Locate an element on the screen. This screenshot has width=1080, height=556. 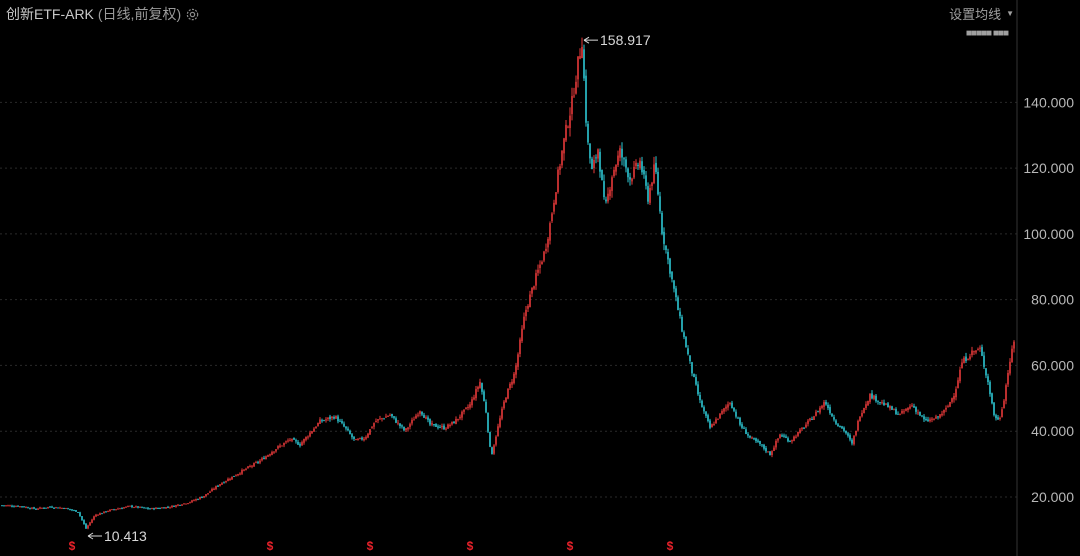
chart-subtitle: (日线,前复权) is located at coordinates (139, 14).